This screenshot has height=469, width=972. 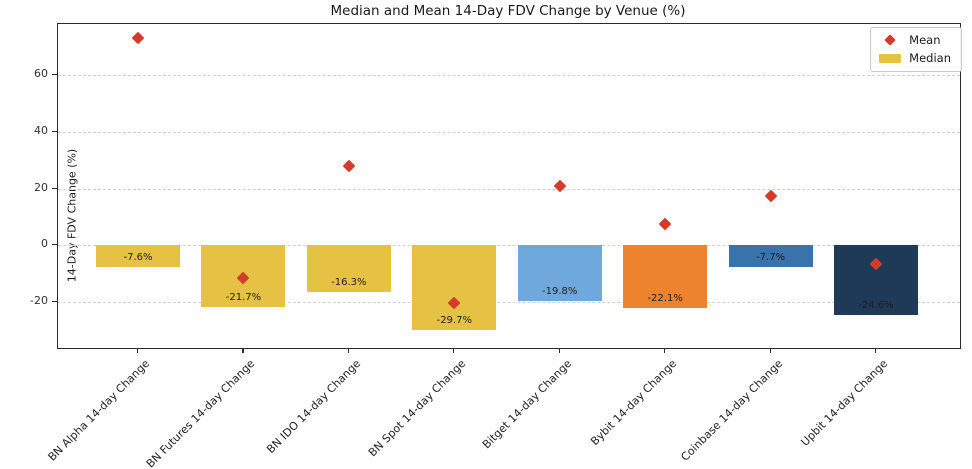 What do you see at coordinates (844, 403) in the screenshot?
I see `x-tick-label-7: Upbit 14-day Change` at bounding box center [844, 403].